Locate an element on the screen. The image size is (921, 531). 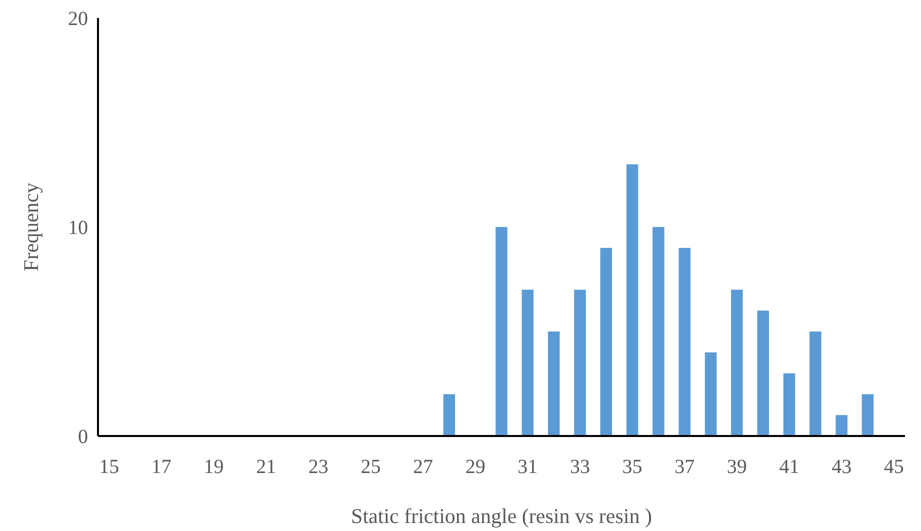
y-tick-label: 0 is located at coordinates (83, 437).